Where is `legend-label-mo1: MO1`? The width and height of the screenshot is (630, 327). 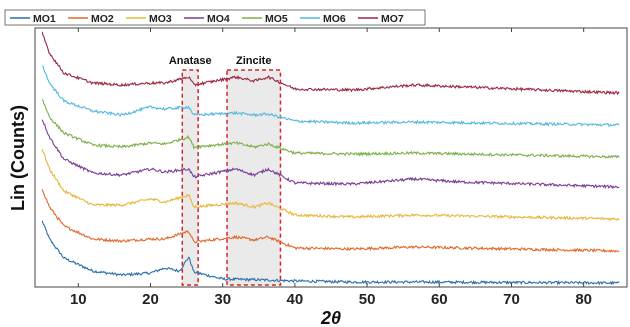
legend-label-mo1: MO1 is located at coordinates (44, 19).